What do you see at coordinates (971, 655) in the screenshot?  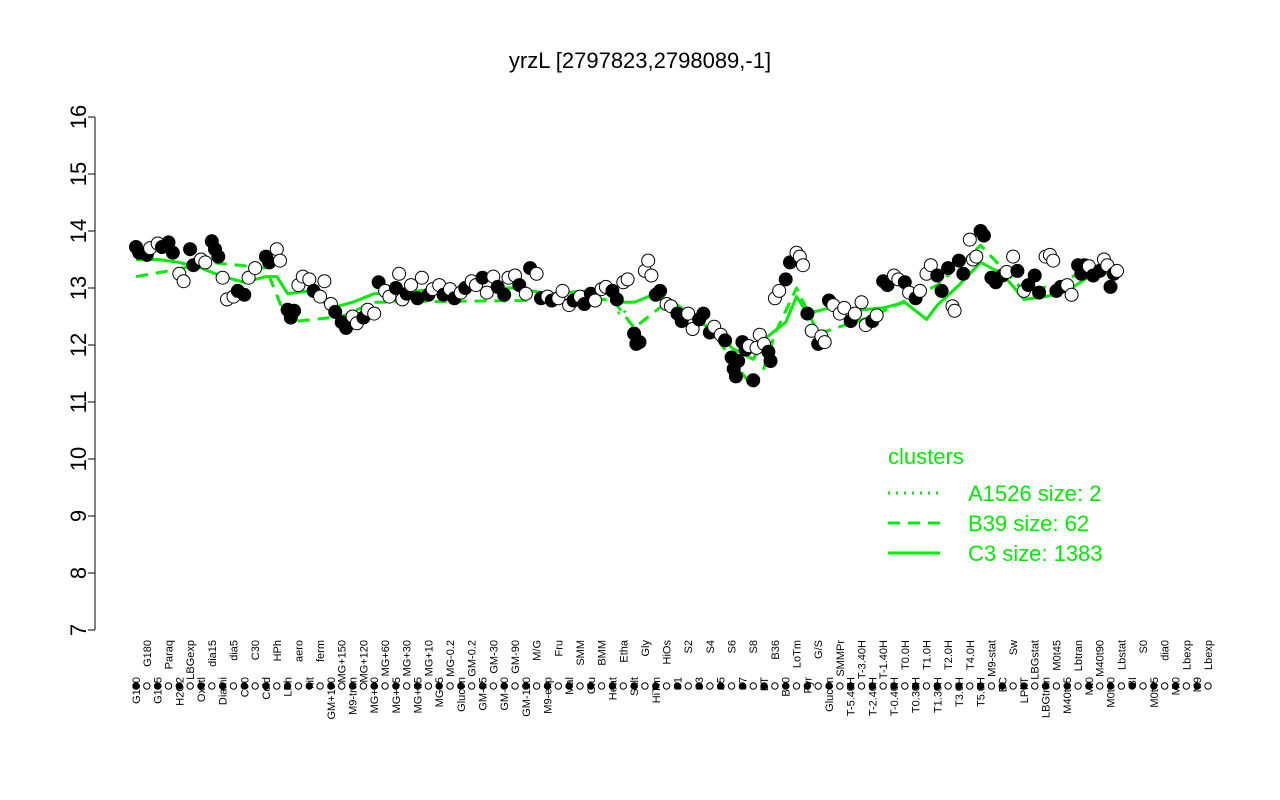 I see `x-tick-label: T4.0H` at bounding box center [971, 655].